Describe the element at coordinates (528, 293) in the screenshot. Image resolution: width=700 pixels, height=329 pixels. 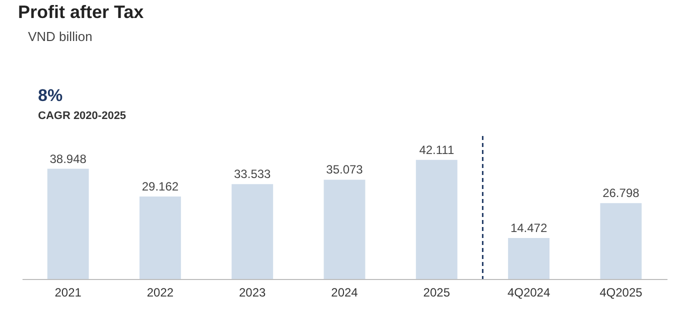
I see `x-tick-label: 4Q2024` at that location.